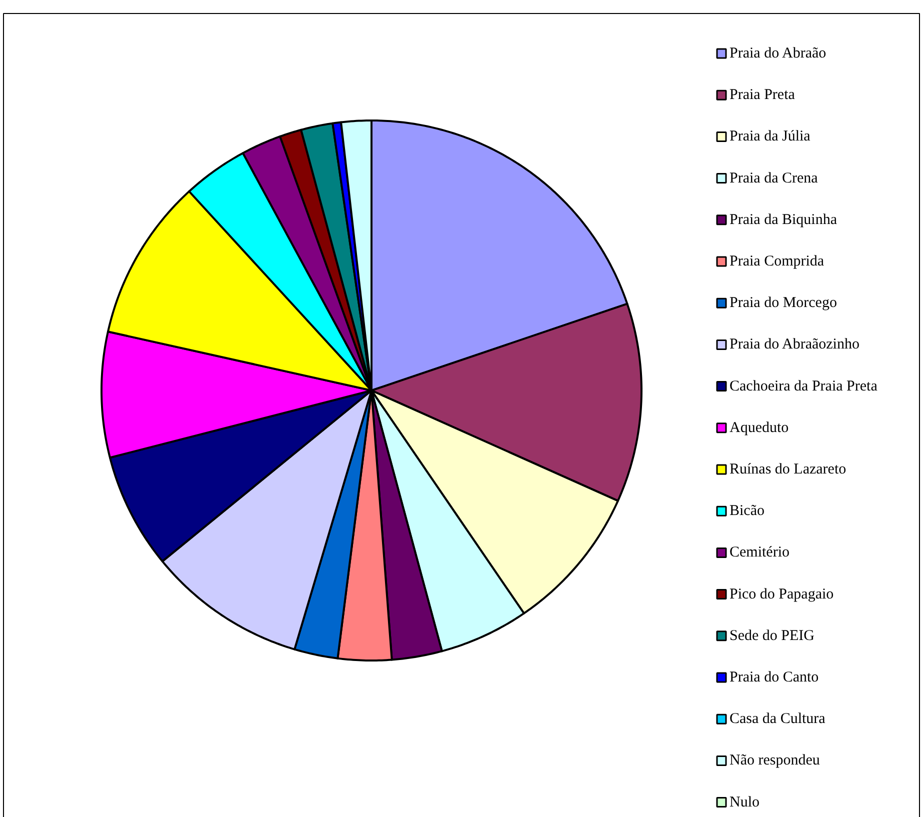  Describe the element at coordinates (775, 760) in the screenshot. I see `legend-label: Não respondeu` at that location.